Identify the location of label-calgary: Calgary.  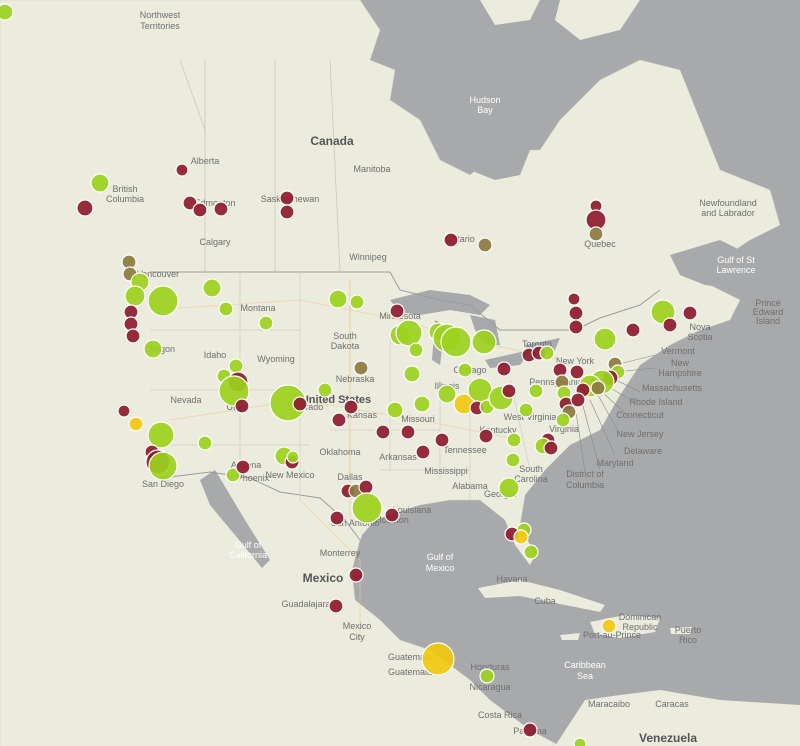
(215, 242).